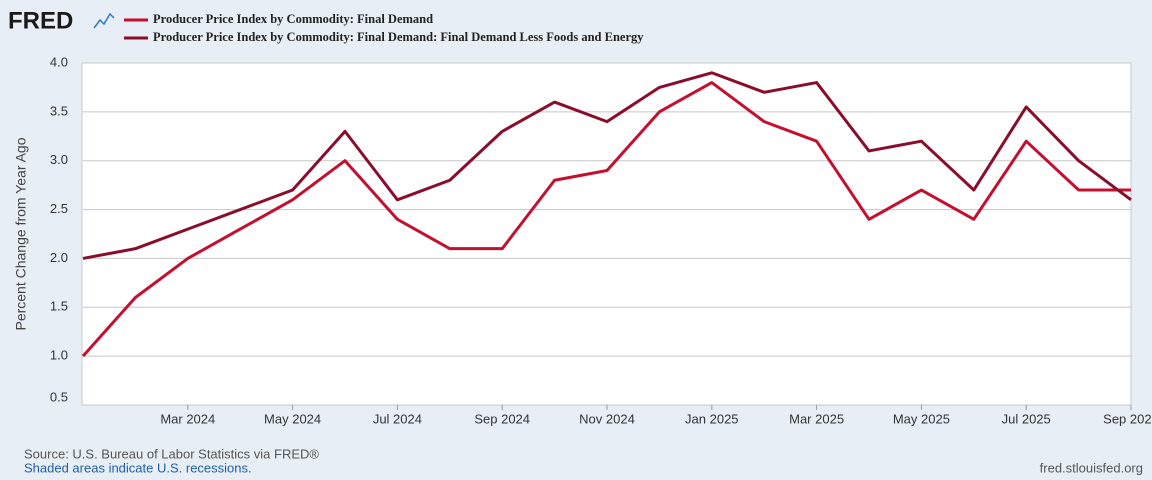 This screenshot has height=480, width=1152. What do you see at coordinates (59, 159) in the screenshot?
I see `y-tick-label: 3.0` at bounding box center [59, 159].